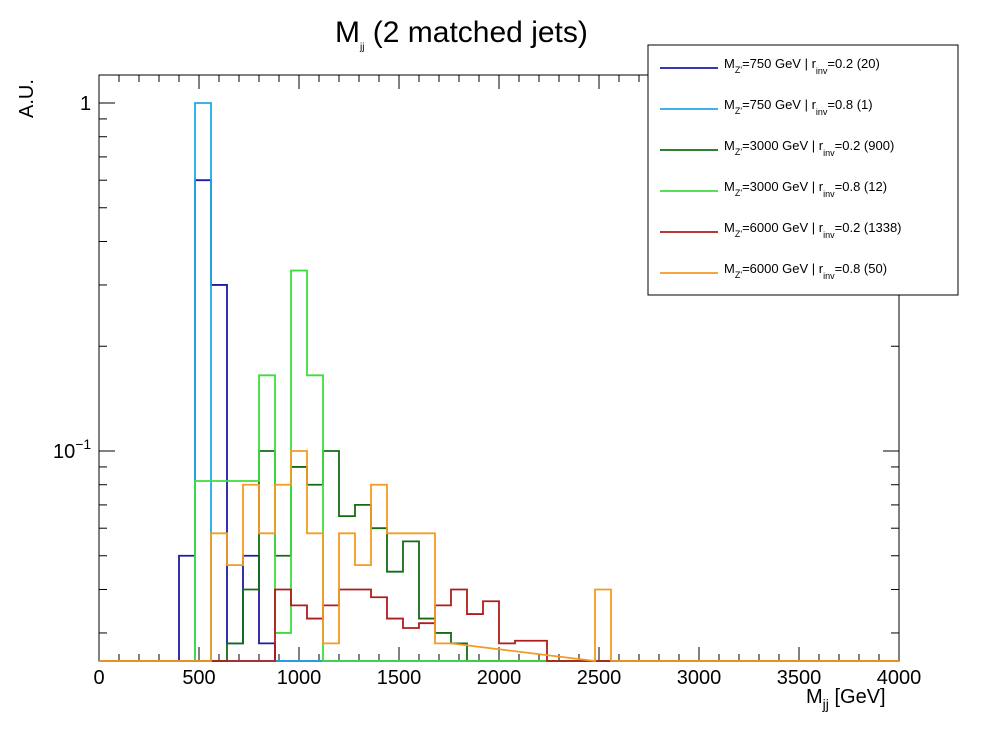  What do you see at coordinates (813, 230) in the screenshot?
I see `legend-entry-4: MZ'=6000 GeV | rinv=0.2 (1338)` at bounding box center [813, 230].